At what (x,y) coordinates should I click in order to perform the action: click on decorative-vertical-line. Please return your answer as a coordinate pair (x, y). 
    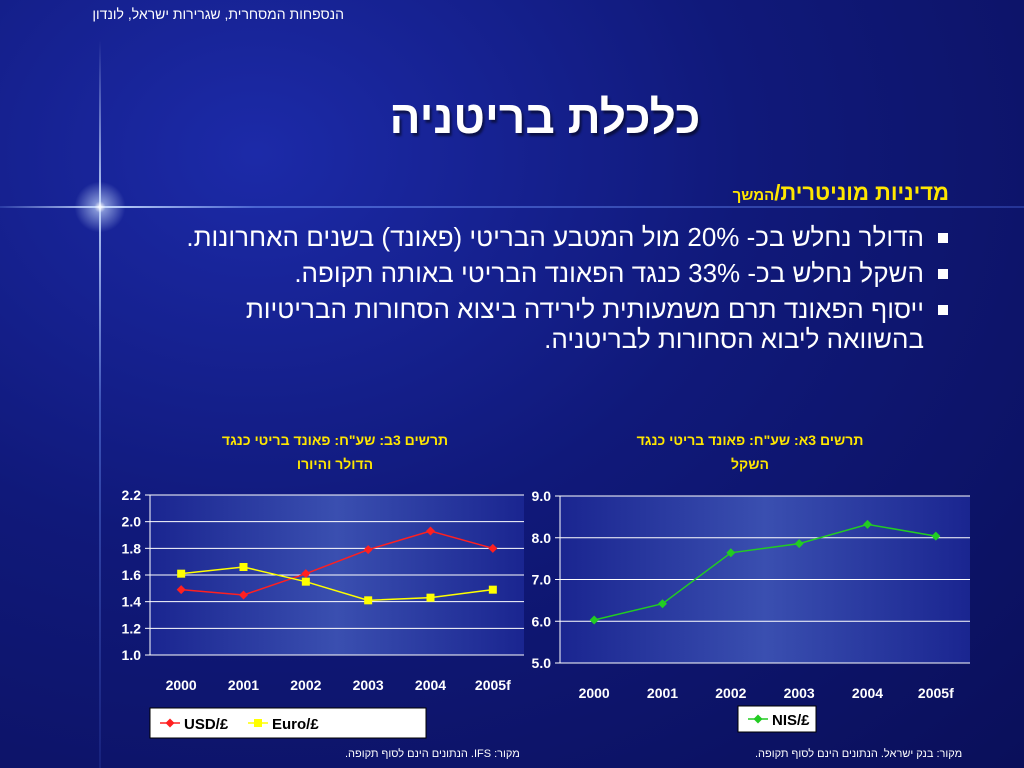
    Looking at the image, I should click on (100, 404).